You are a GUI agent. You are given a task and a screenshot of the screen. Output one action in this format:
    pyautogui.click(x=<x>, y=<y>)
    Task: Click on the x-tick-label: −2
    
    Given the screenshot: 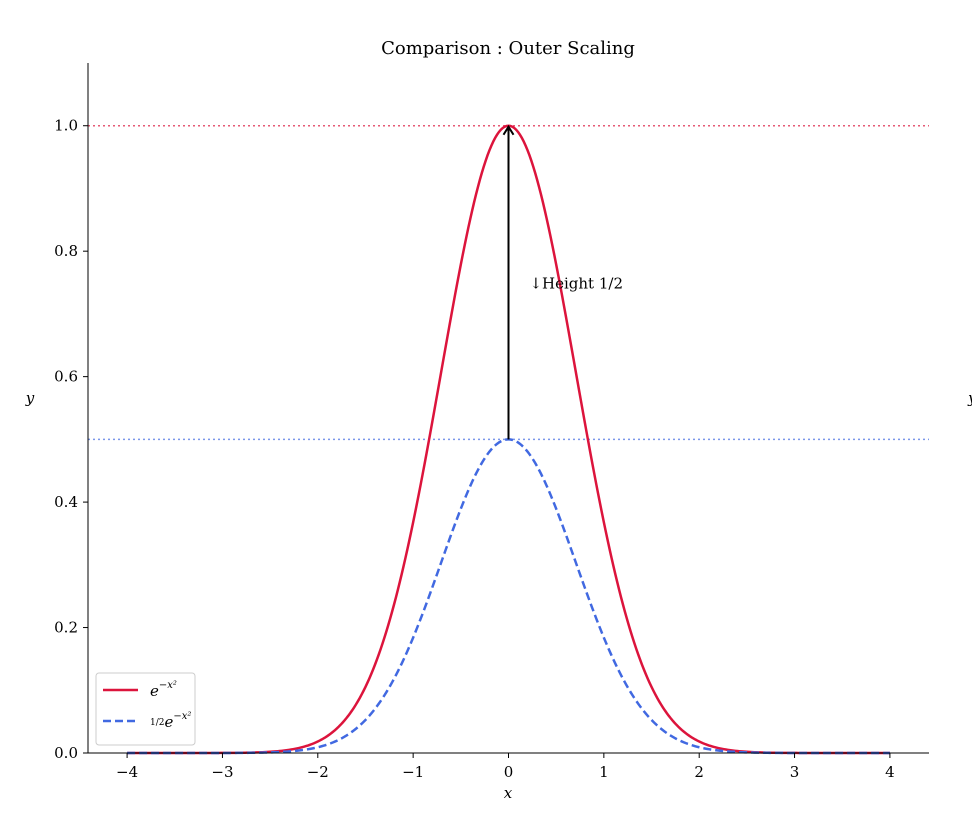 What is the action you would take?
    pyautogui.click(x=318, y=772)
    